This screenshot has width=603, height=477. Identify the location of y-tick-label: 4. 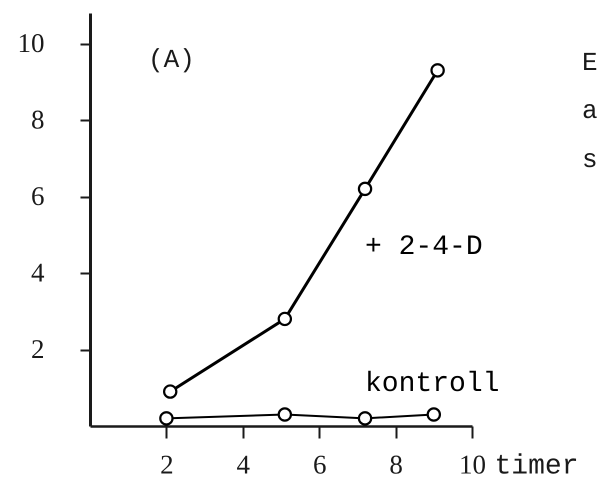
(38, 273).